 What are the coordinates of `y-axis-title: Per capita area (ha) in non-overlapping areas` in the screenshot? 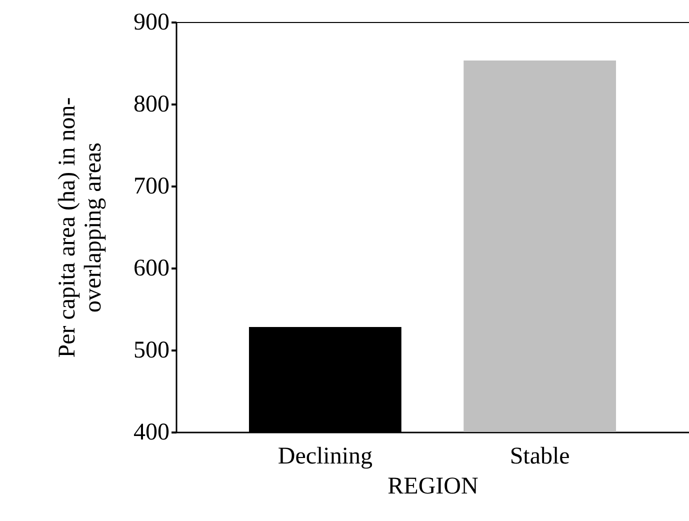 It's located at (80, 227).